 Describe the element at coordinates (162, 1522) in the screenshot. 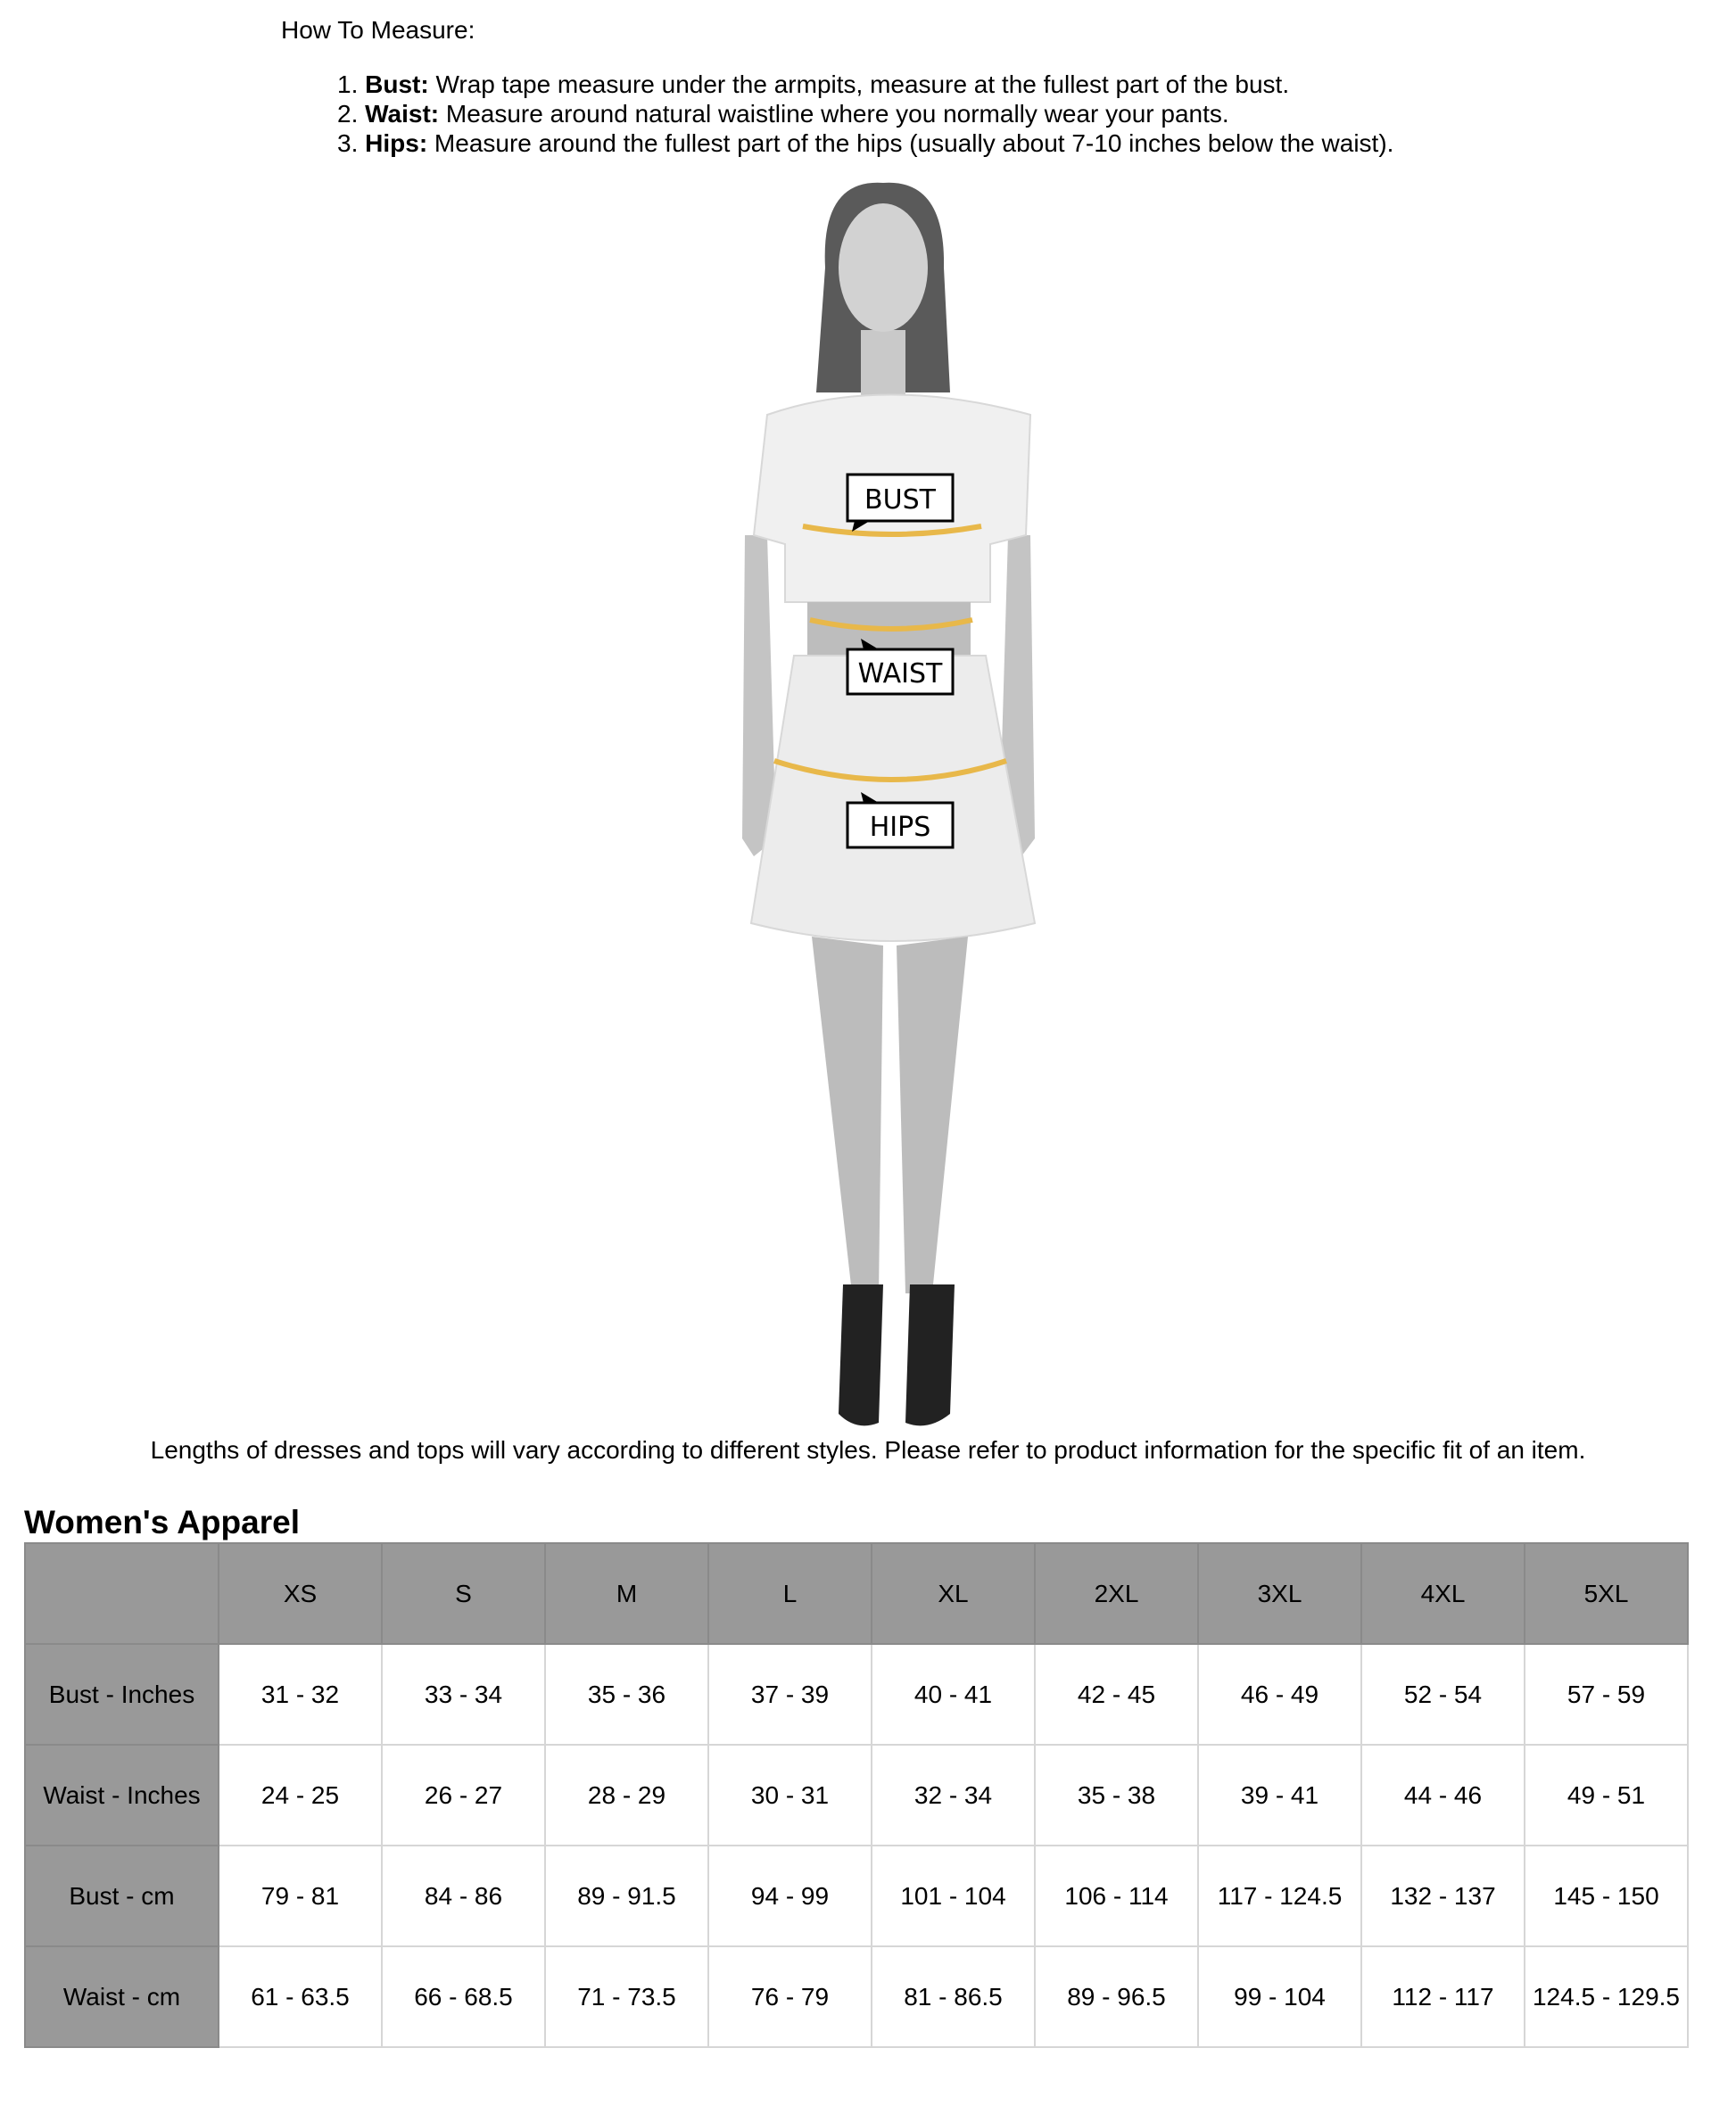

I see `table-title: Women's Apparel` at that location.